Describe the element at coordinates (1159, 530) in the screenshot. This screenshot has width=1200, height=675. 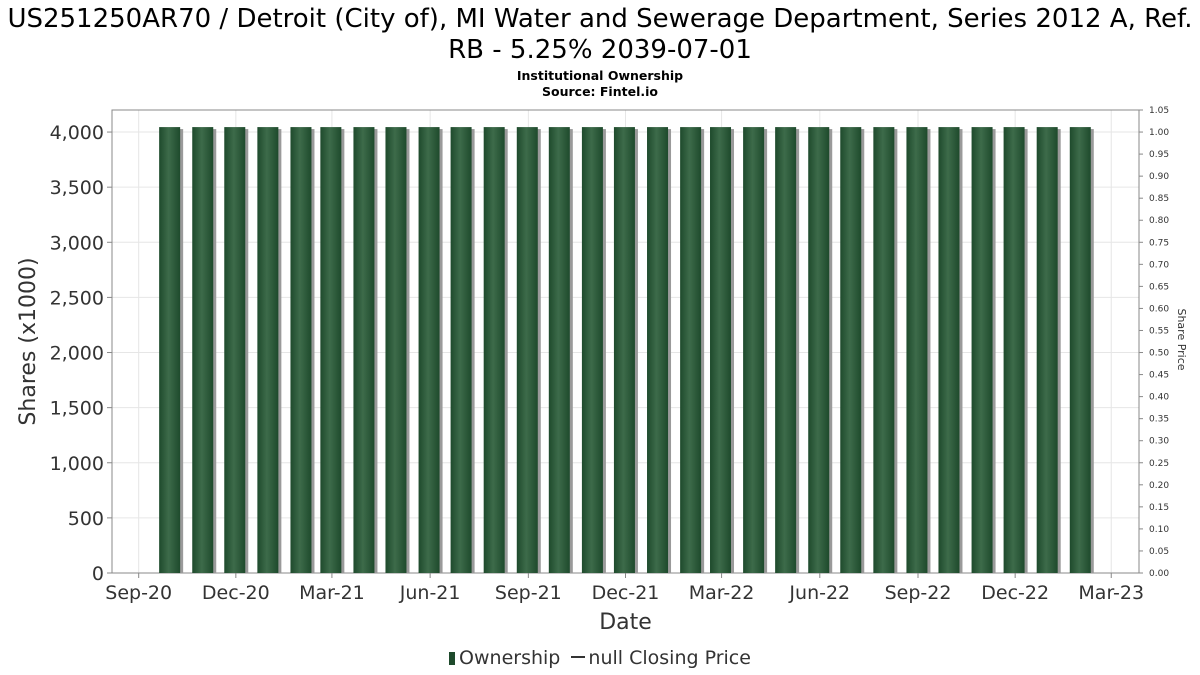
I see `y2-tick-label-2: 0.10` at that location.